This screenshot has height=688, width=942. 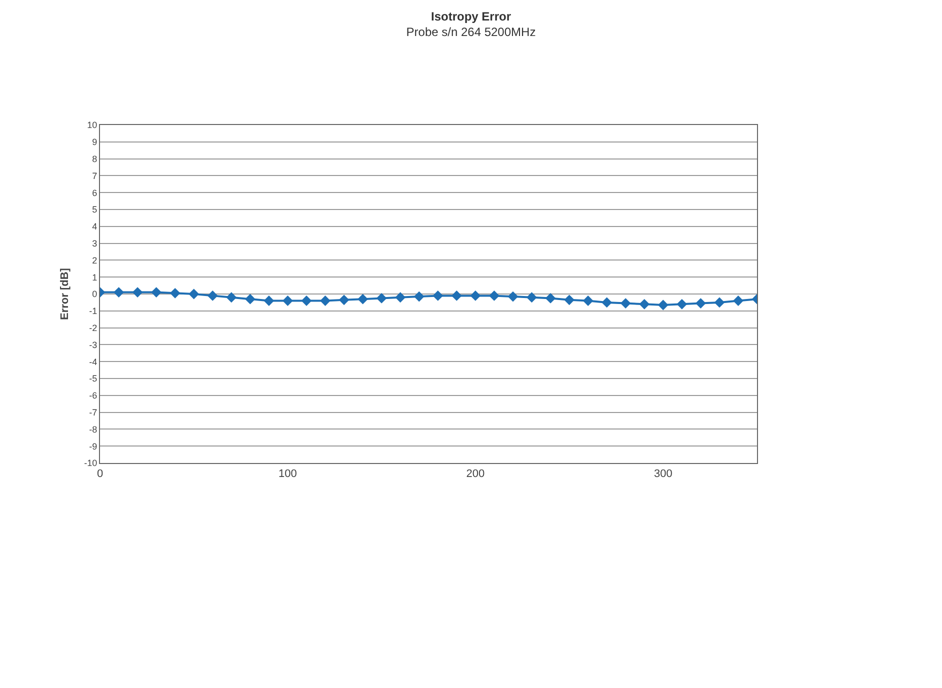 I want to click on y-tick-label: 1, so click(x=95, y=277).